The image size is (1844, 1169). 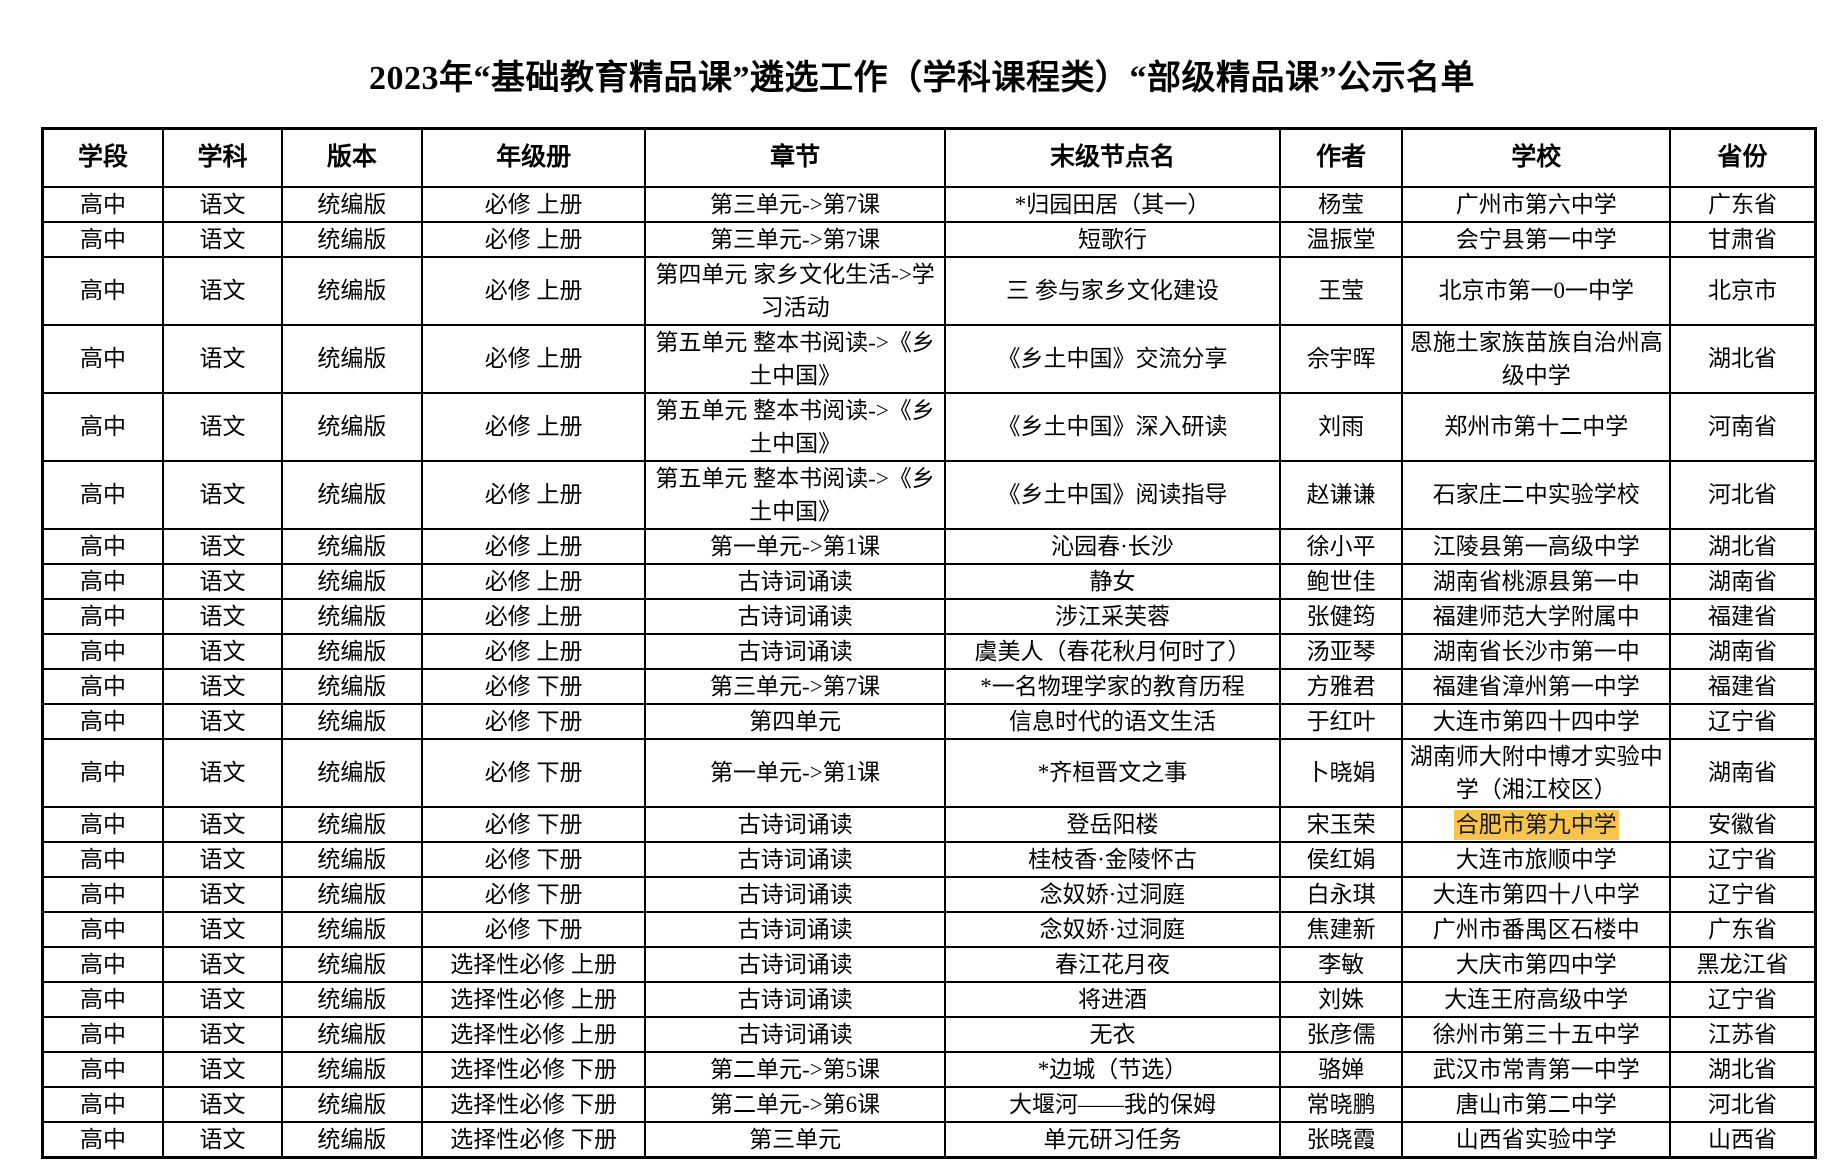 What do you see at coordinates (222, 157) in the screenshot?
I see `column-header-subject: 学科` at bounding box center [222, 157].